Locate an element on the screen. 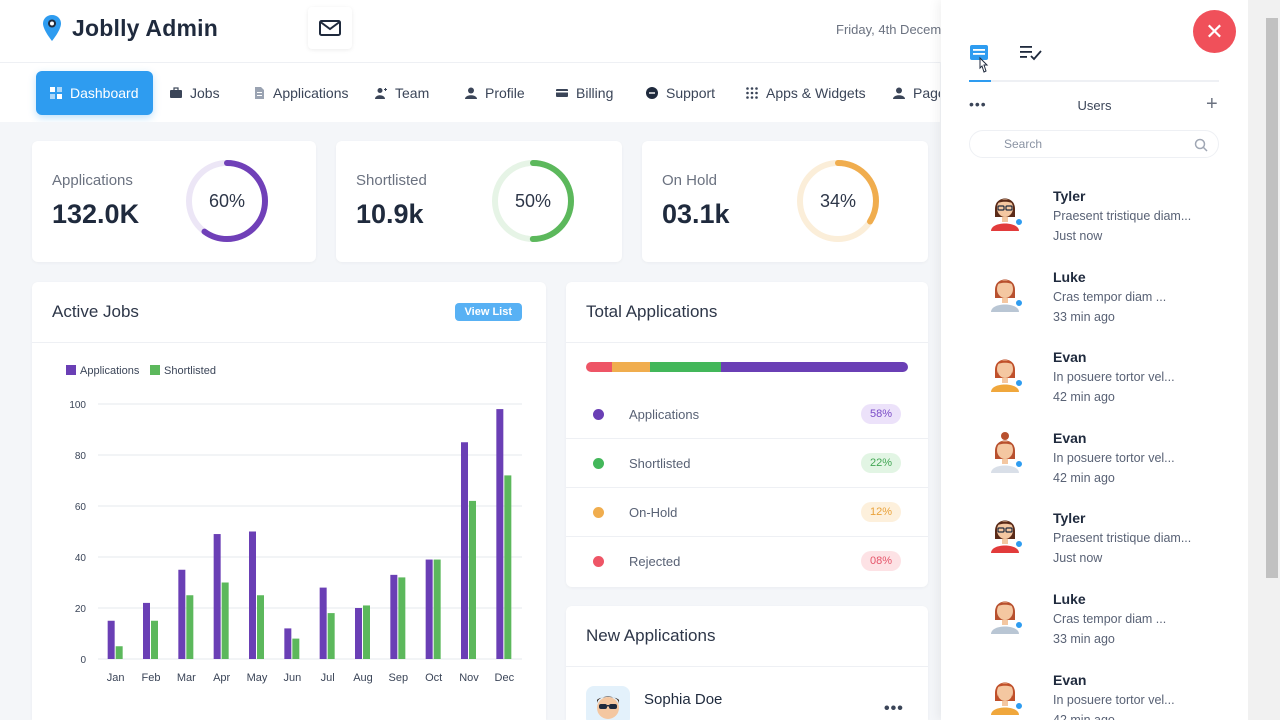  x-tick-label: Mar is located at coordinates (186, 678).